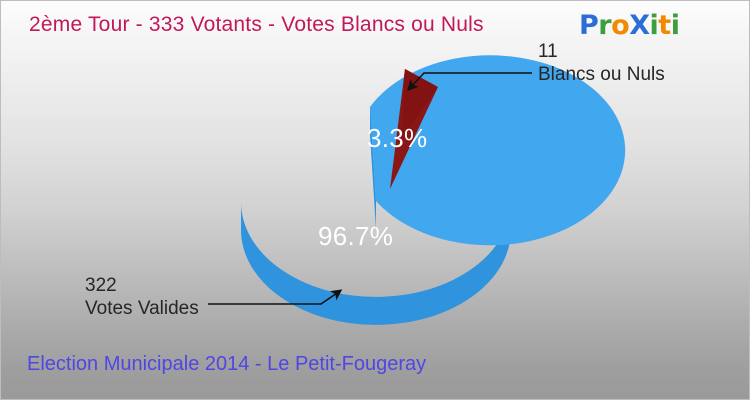  What do you see at coordinates (675, 25) in the screenshot?
I see `logo-letter-i2: i` at bounding box center [675, 25].